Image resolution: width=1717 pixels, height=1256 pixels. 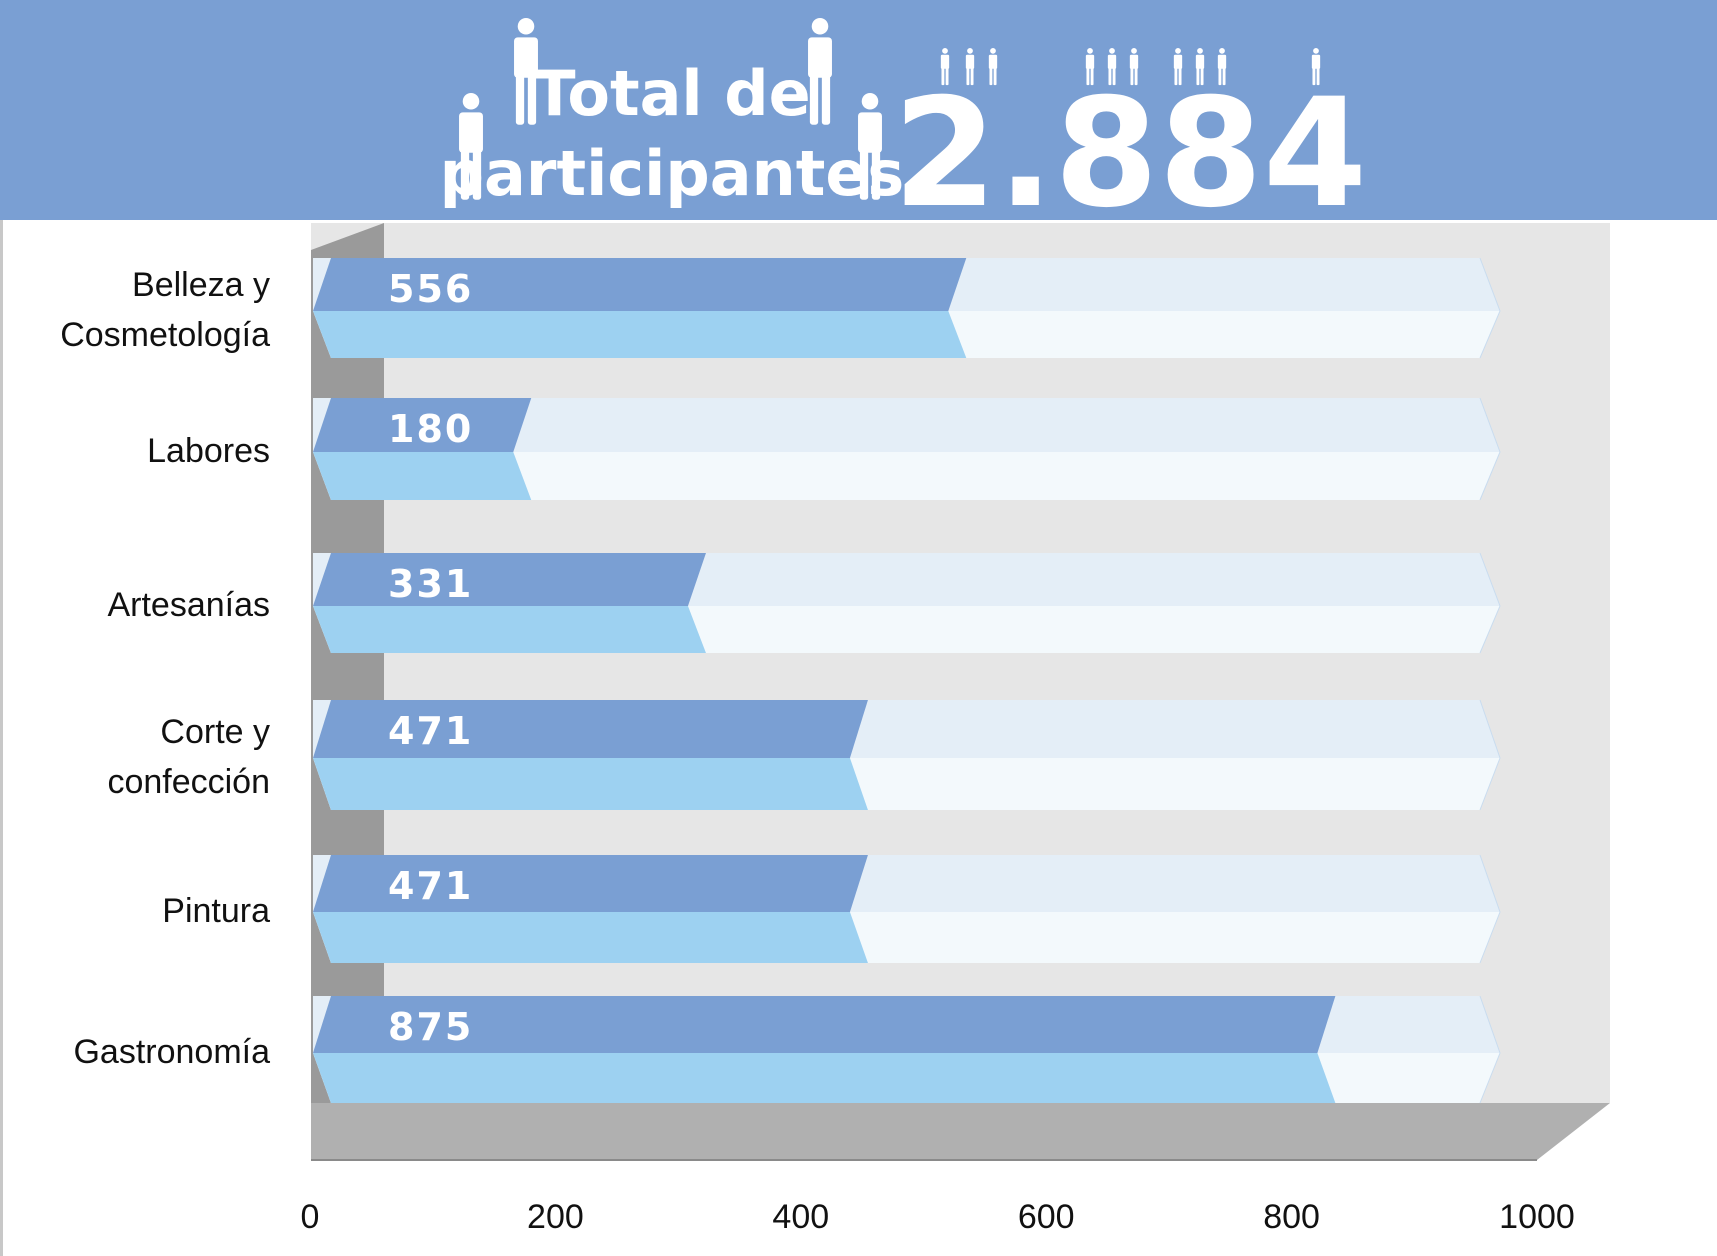 I want to click on x-tick-label: 200, so click(x=555, y=1217).